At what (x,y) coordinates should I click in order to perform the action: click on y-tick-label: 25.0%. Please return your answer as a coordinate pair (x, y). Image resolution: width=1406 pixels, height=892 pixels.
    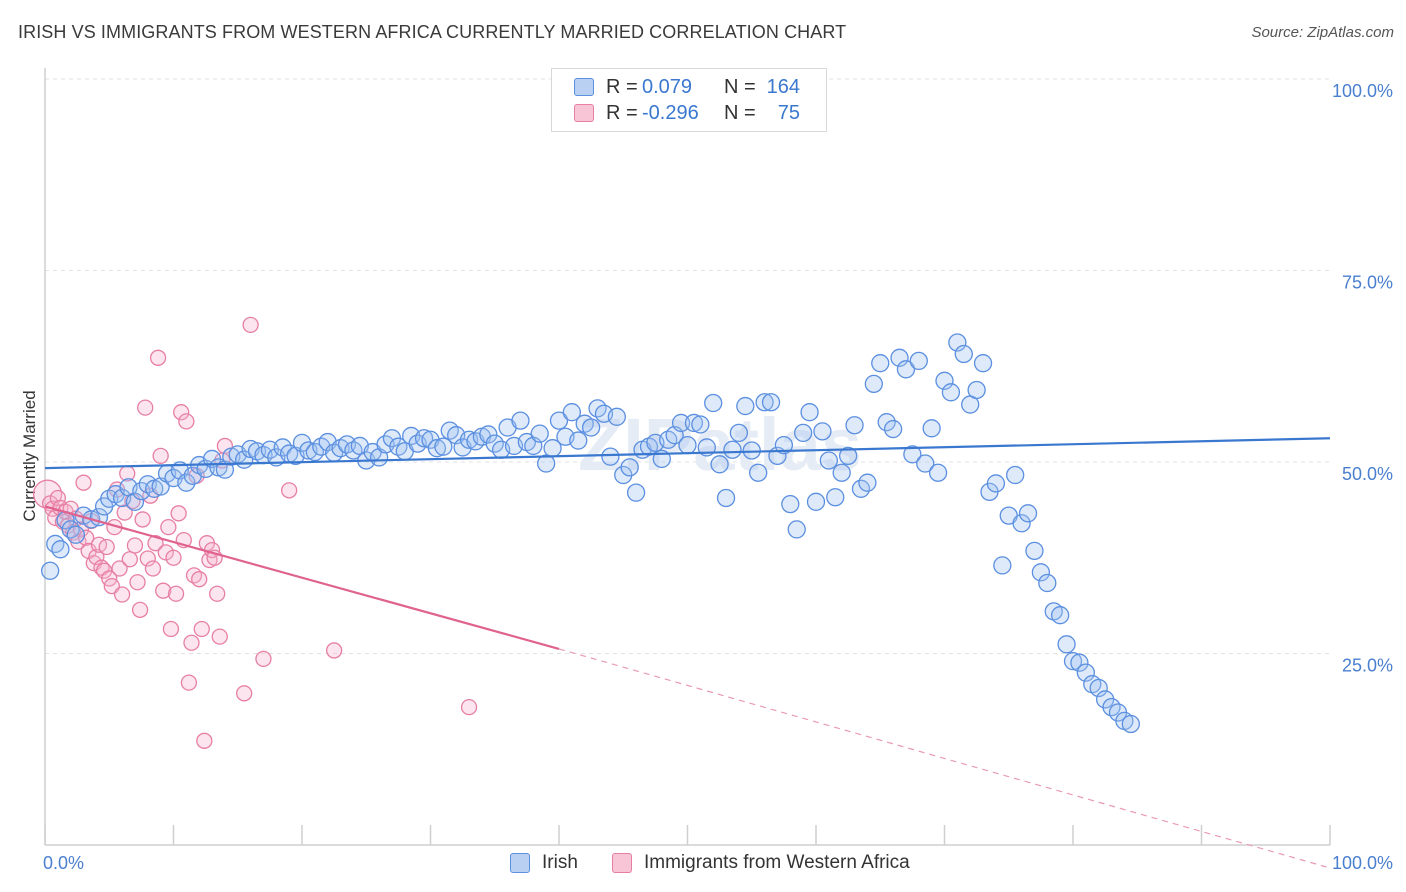
    Looking at the image, I should click on (1367, 666).